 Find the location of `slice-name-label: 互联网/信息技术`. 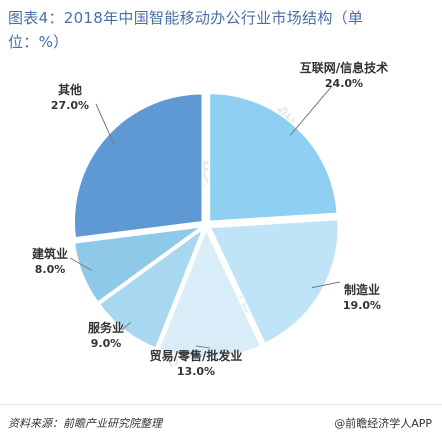

slice-name-label: 互联网/信息技术 is located at coordinates (344, 67).